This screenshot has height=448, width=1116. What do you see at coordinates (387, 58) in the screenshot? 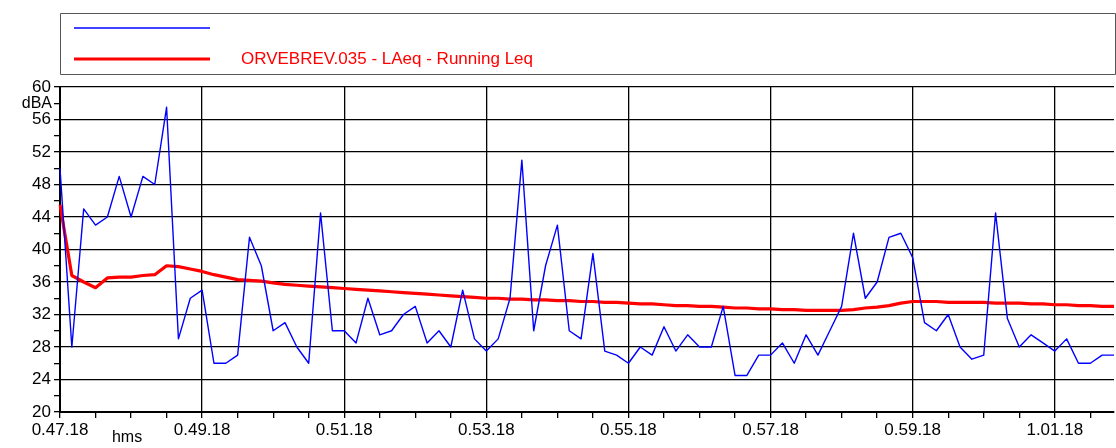
I see `text: ORVEBREV.035 - LAeq - Running Leq` at bounding box center [387, 58].